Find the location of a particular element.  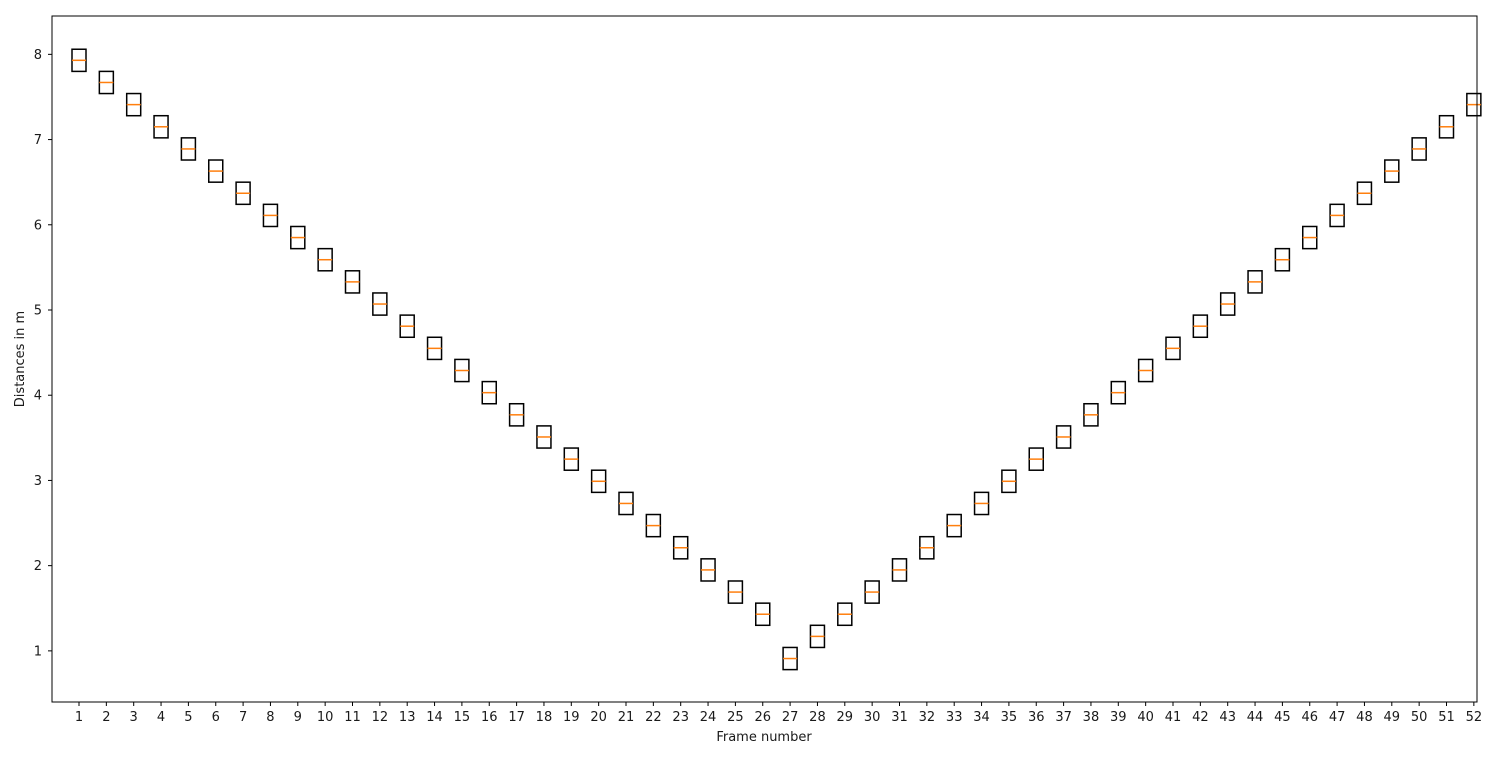

x-tick-label: 6 is located at coordinates (216, 717).